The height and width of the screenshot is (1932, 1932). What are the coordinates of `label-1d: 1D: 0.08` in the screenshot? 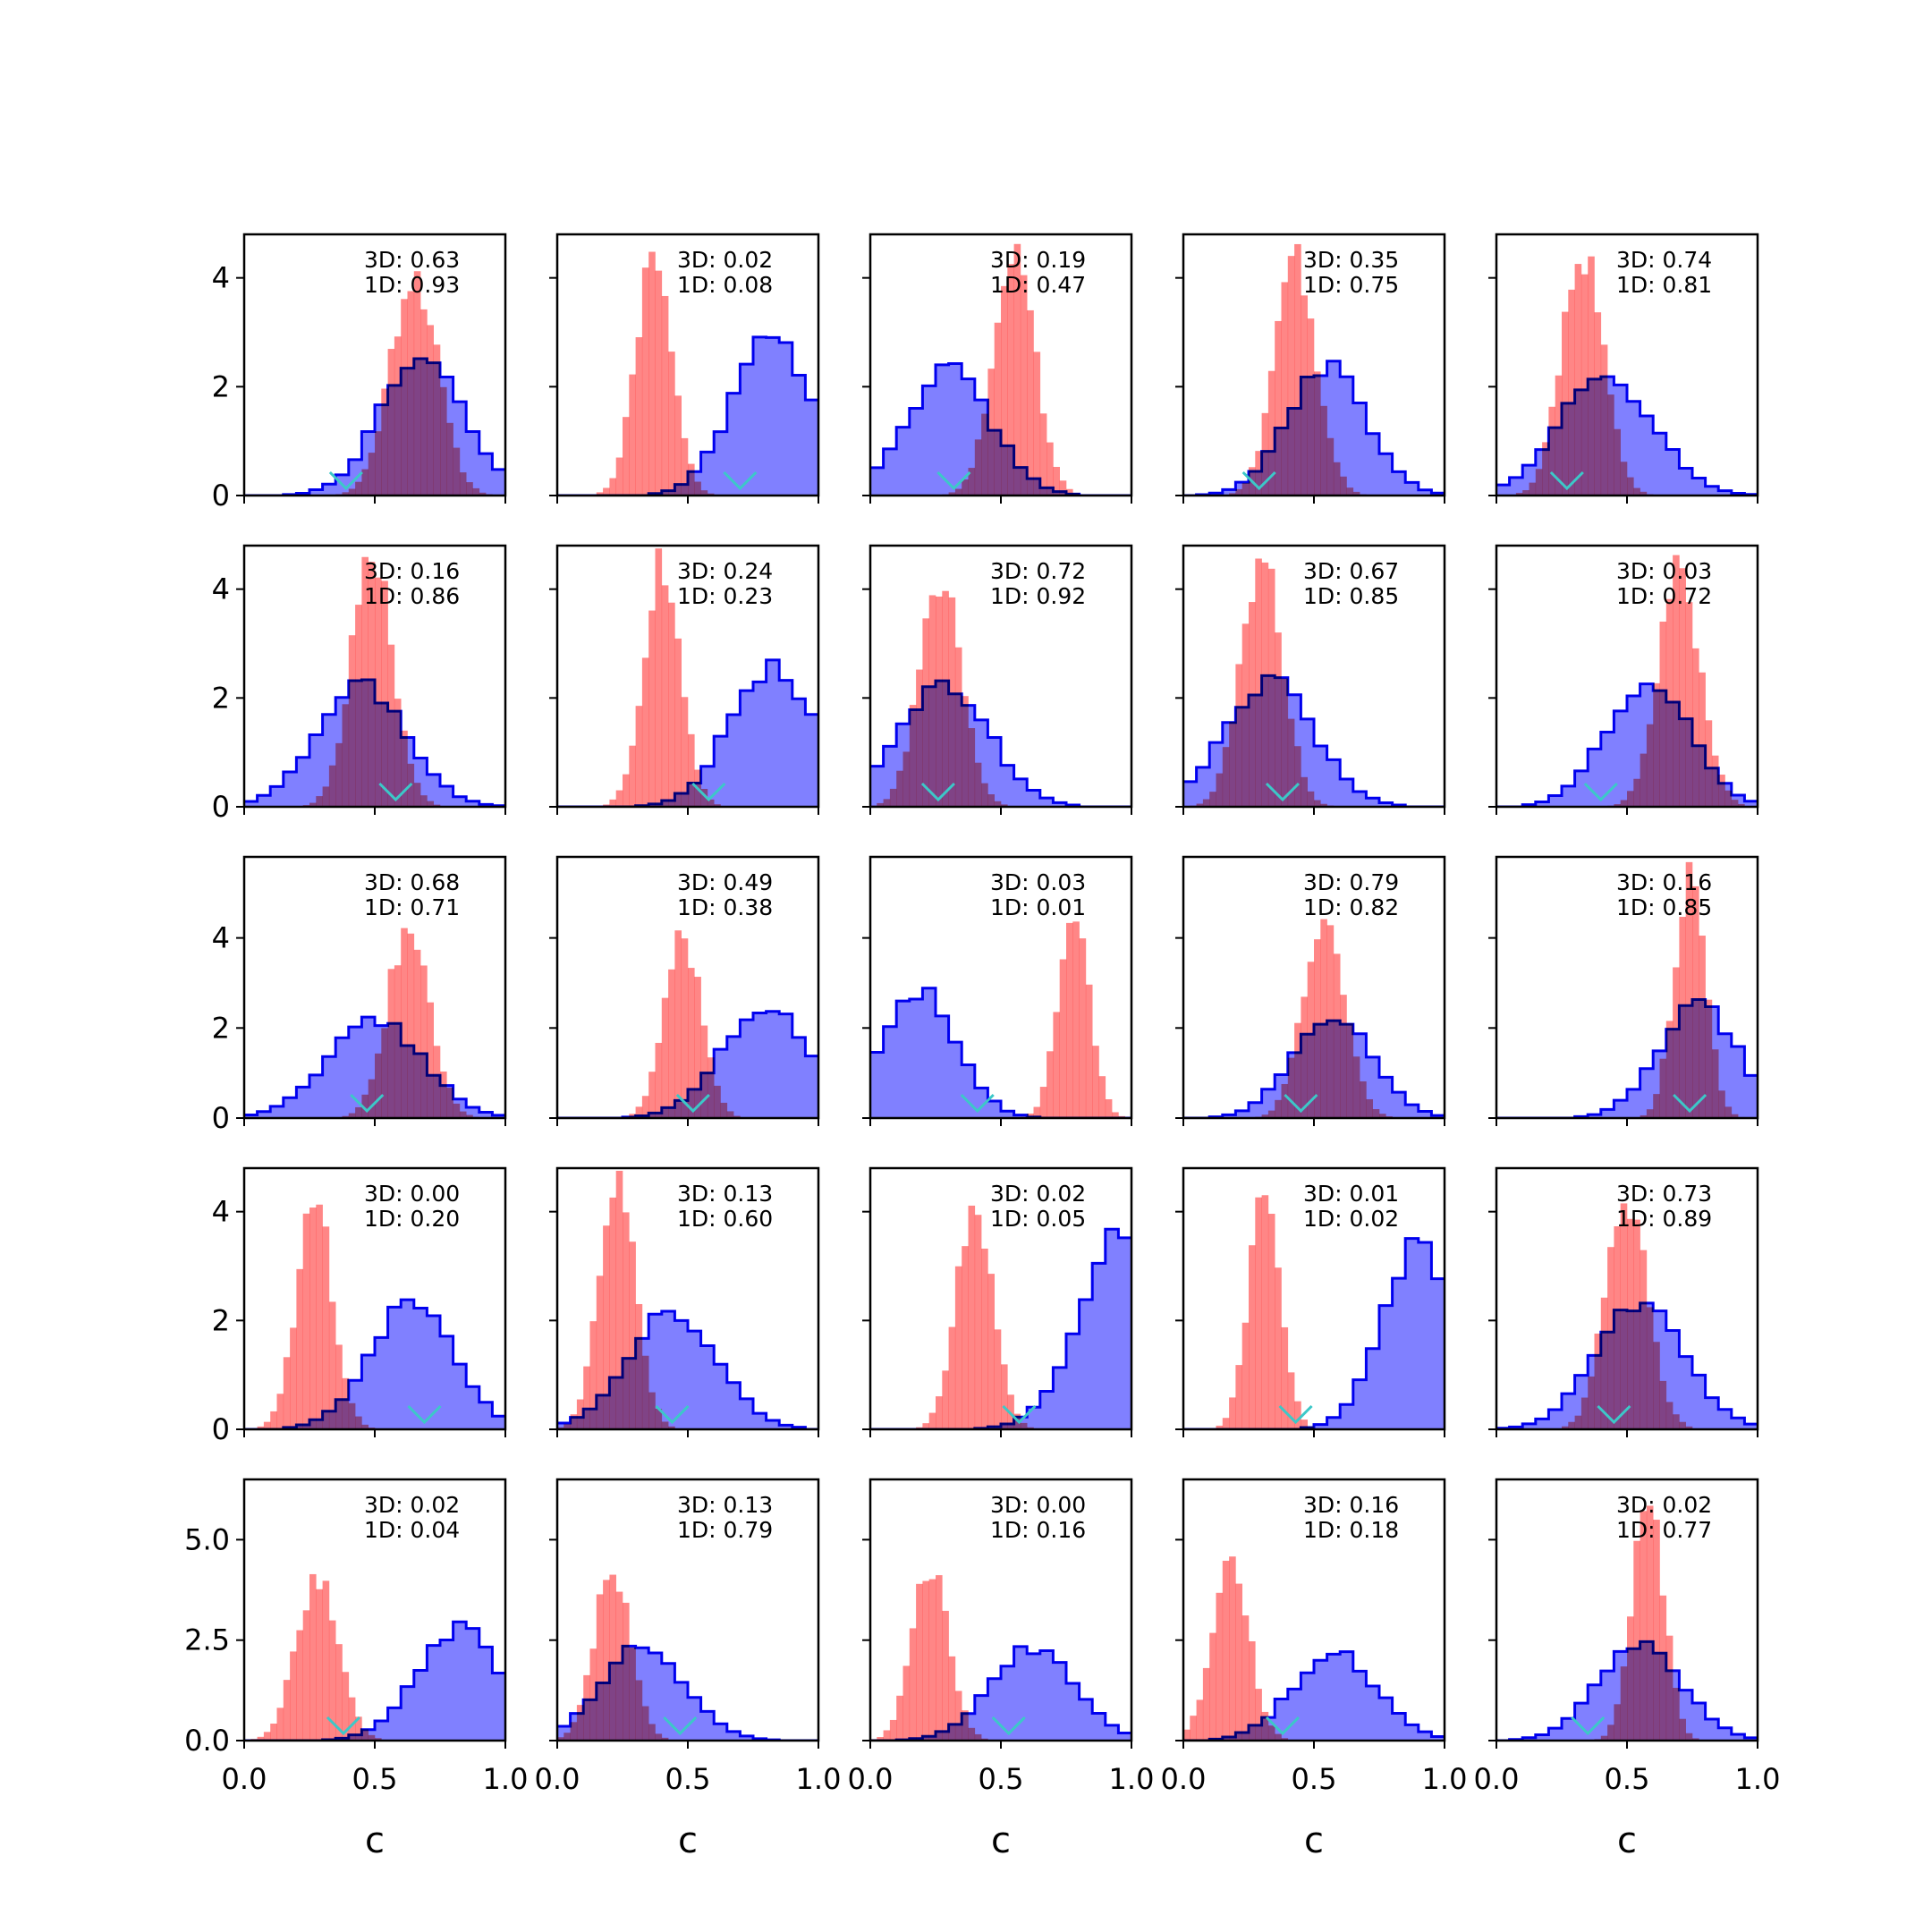 It's located at (725, 285).